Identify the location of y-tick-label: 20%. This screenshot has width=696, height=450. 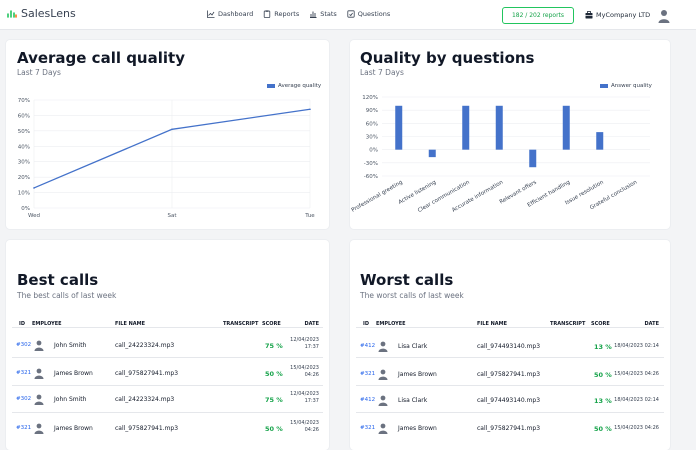
(24, 178).